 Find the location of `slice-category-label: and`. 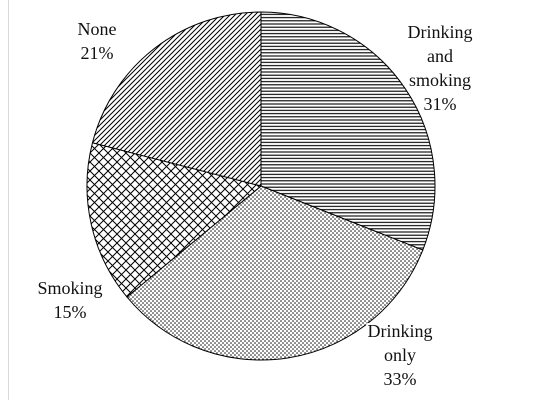

slice-category-label: and is located at coordinates (440, 56).